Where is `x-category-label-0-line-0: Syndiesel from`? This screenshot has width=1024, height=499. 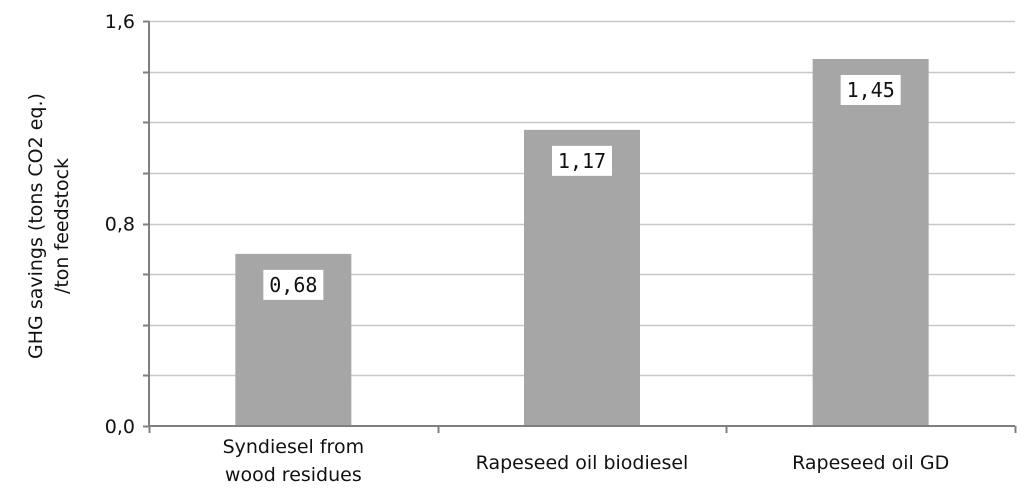
x-category-label-0-line-0: Syndiesel from is located at coordinates (294, 447).